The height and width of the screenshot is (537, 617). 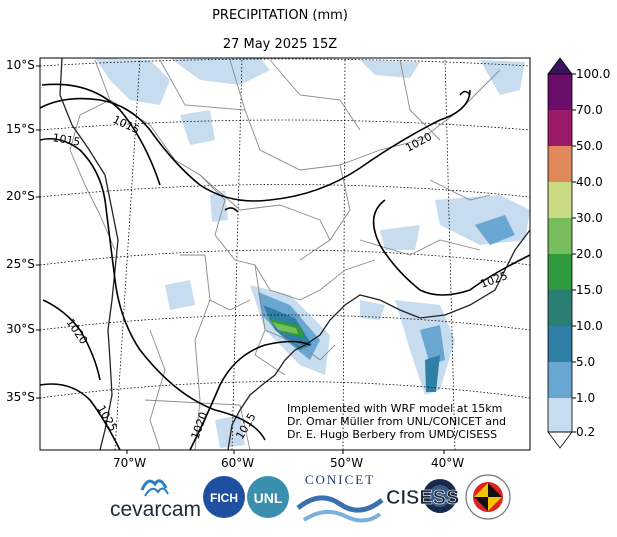 I want to click on colorbar-label: 50.0, so click(x=589, y=146).